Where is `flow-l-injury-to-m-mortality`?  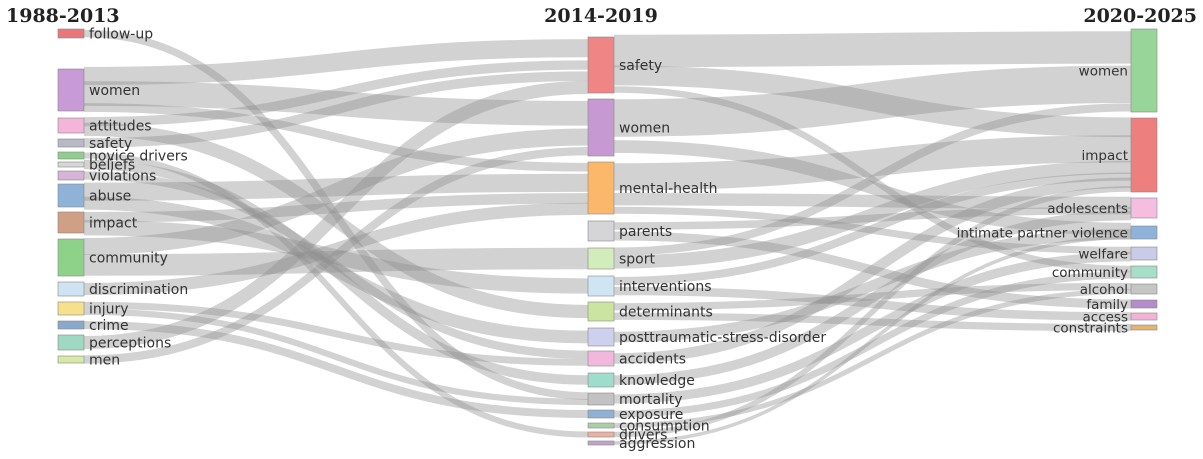
flow-l-injury-to-m-mortality is located at coordinates (336, 357).